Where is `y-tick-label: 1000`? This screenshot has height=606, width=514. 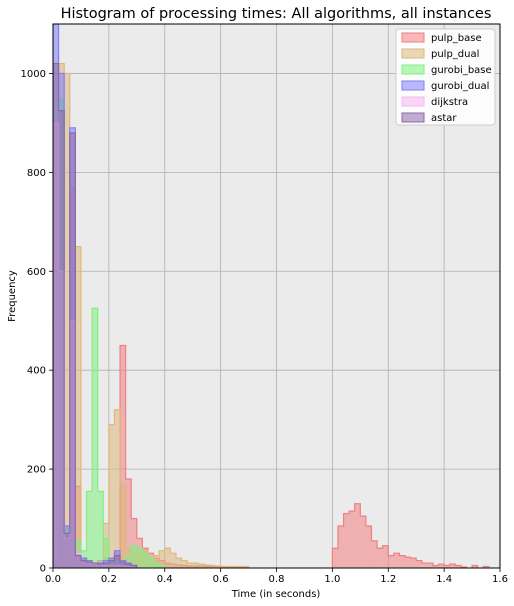
y-tick-label: 1000 is located at coordinates (33, 74).